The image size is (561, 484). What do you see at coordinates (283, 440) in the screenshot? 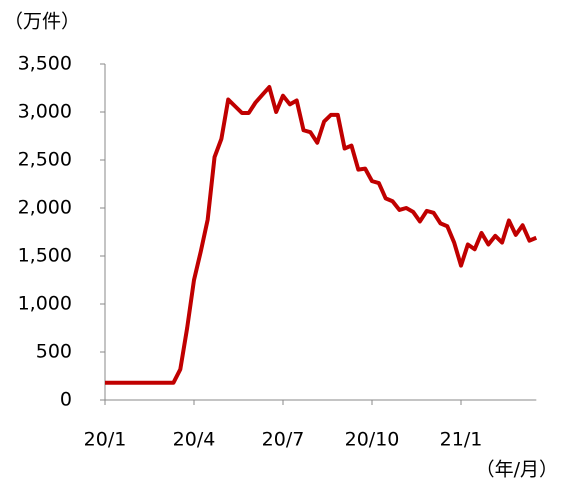
I see `x-tick-label: 20/7` at bounding box center [283, 440].